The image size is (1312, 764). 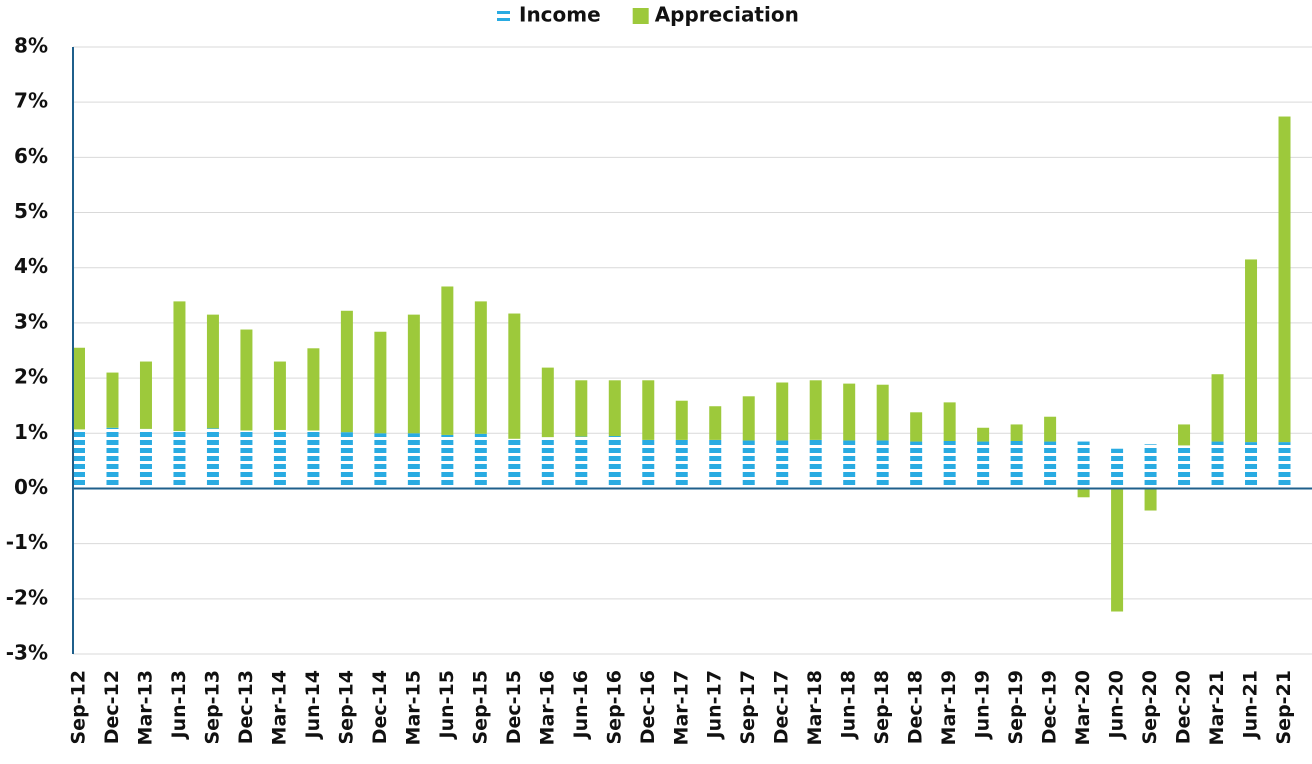 I want to click on x-tick-label: Jun-17, so click(x=715, y=705).